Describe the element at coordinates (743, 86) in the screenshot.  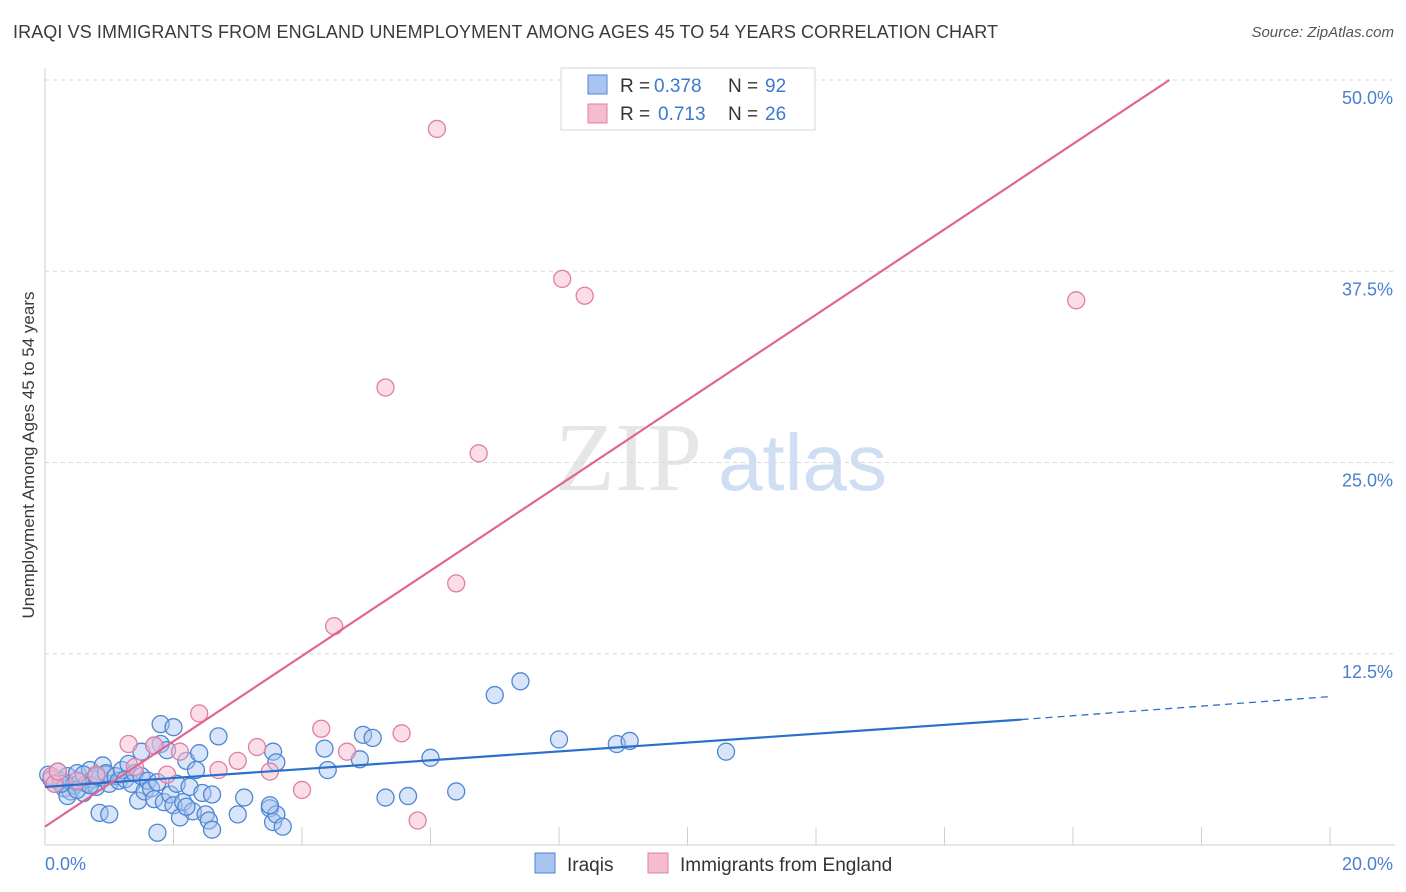
I see `legend-n-label-iraqis: N =` at that location.